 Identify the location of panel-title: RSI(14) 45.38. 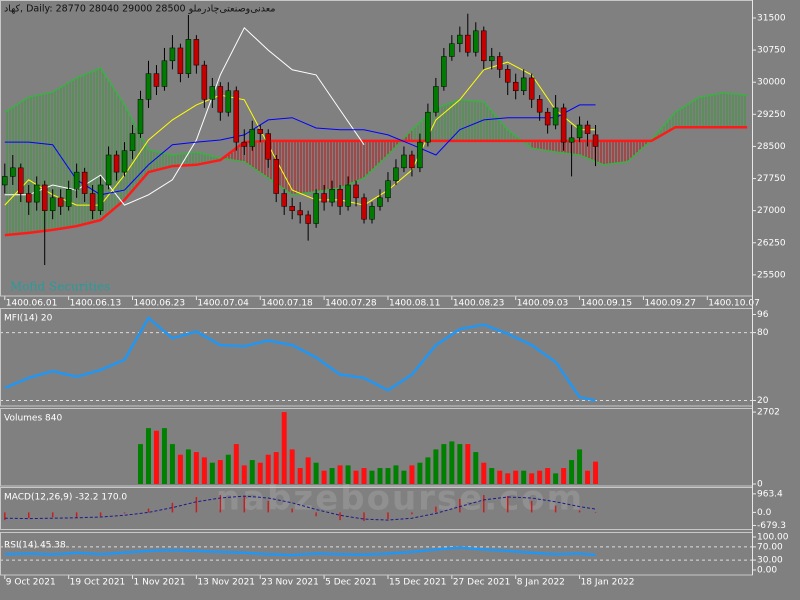
(35, 546).